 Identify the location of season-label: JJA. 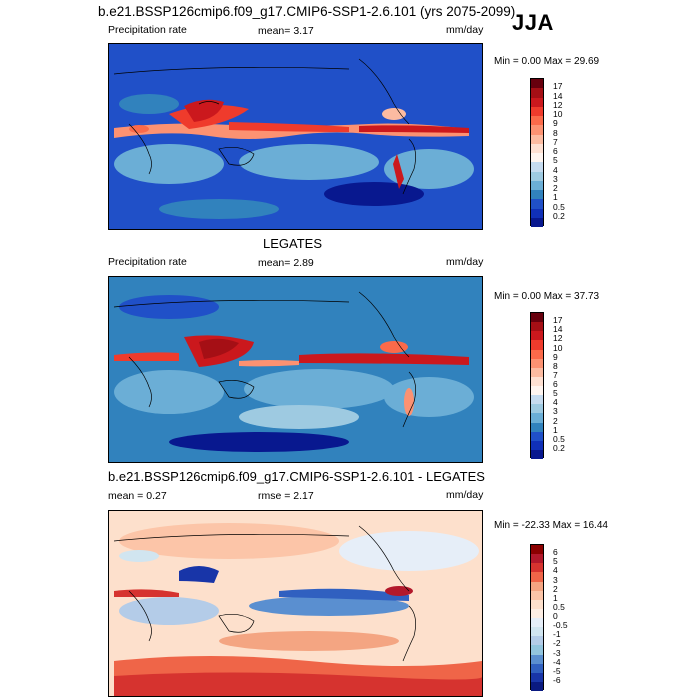
(533, 22).